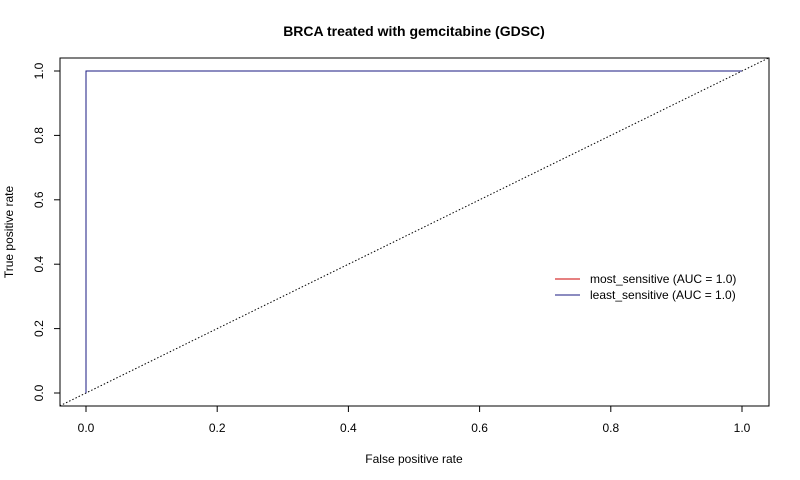 The height and width of the screenshot is (480, 800). I want to click on x-axis: 0.0 0.2 0.4 0.6 0.8 1.0, so click(414, 420).